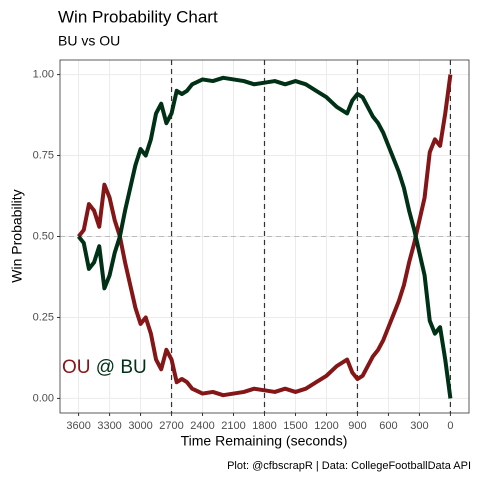 This screenshot has width=480, height=480. I want to click on x-tick-label: 2400, so click(202, 426).